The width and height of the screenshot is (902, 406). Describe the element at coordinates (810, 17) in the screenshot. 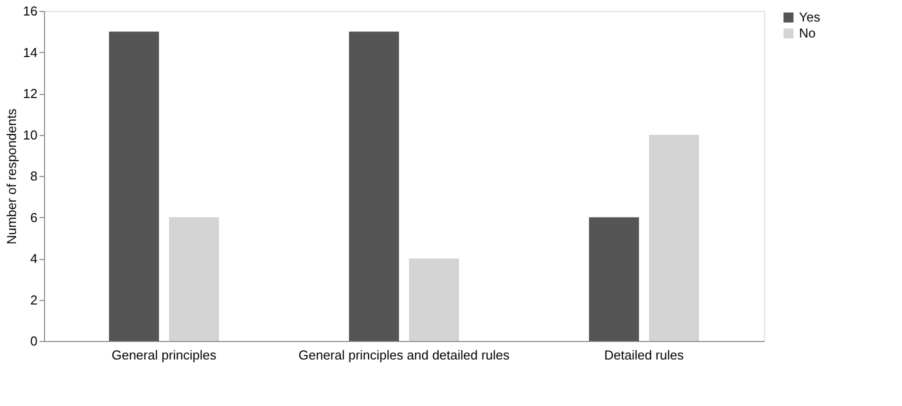

I see `legend-label: Yes` at that location.